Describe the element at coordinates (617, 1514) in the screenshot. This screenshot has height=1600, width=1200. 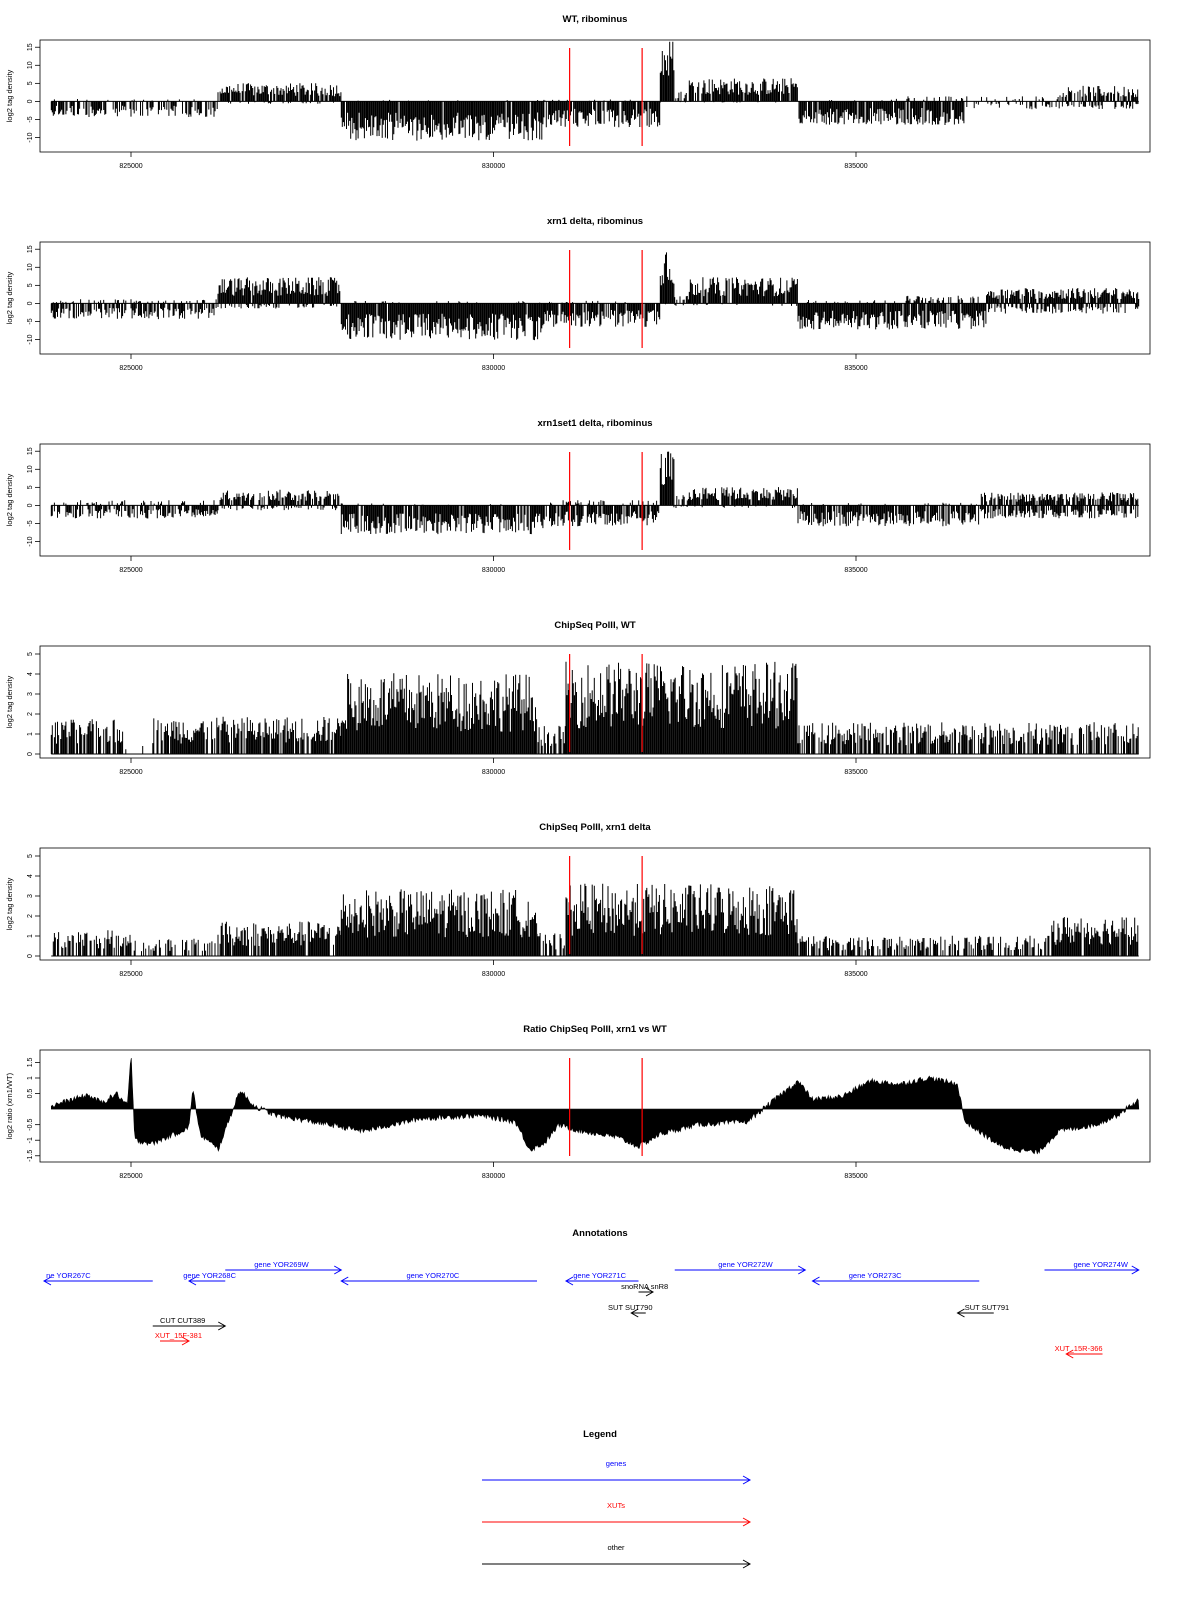
I see `legend-item-xuts: XUTs` at that location.